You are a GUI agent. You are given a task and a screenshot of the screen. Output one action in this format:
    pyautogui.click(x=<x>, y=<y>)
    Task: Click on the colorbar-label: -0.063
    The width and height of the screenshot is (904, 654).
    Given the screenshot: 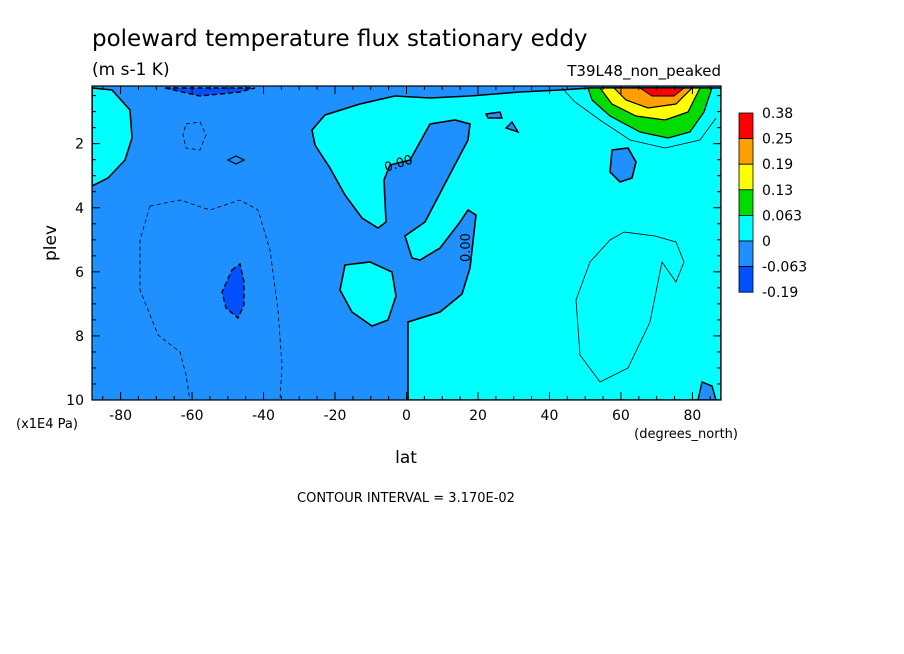 What is the action you would take?
    pyautogui.click(x=784, y=268)
    